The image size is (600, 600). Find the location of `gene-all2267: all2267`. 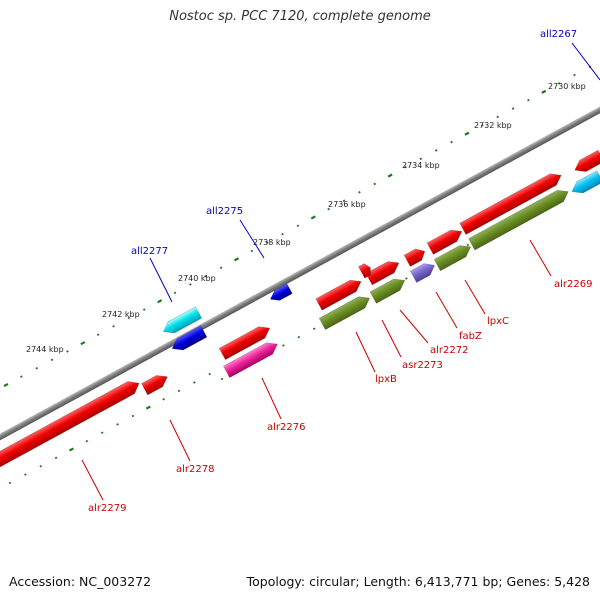

gene-all2267: all2267 is located at coordinates (570, 55).